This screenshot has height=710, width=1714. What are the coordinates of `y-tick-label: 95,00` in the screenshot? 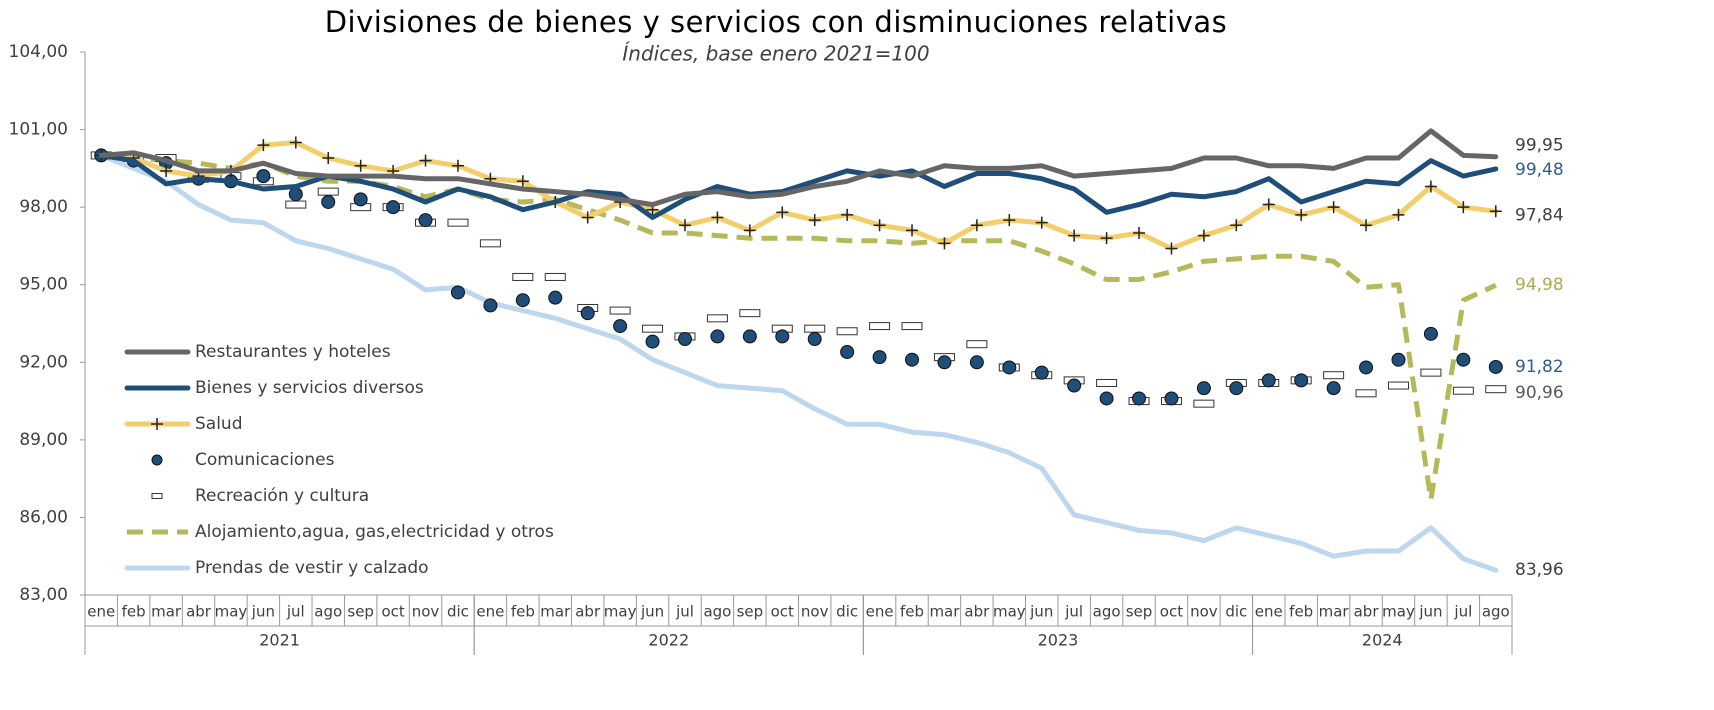 It's located at (43, 285).